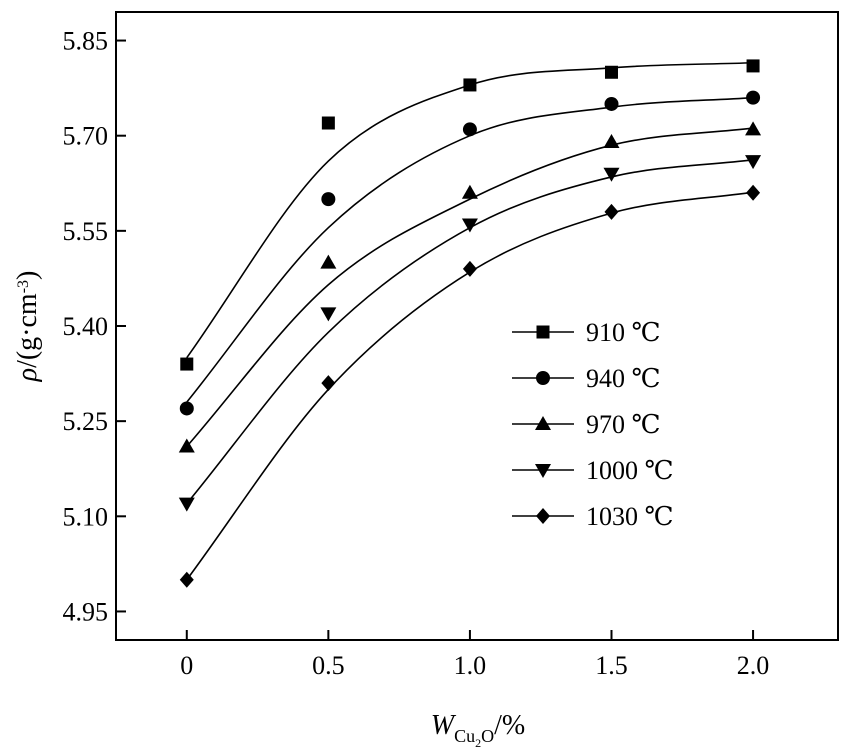  I want to click on x-axis-subscript-tail: O, so click(487, 736).